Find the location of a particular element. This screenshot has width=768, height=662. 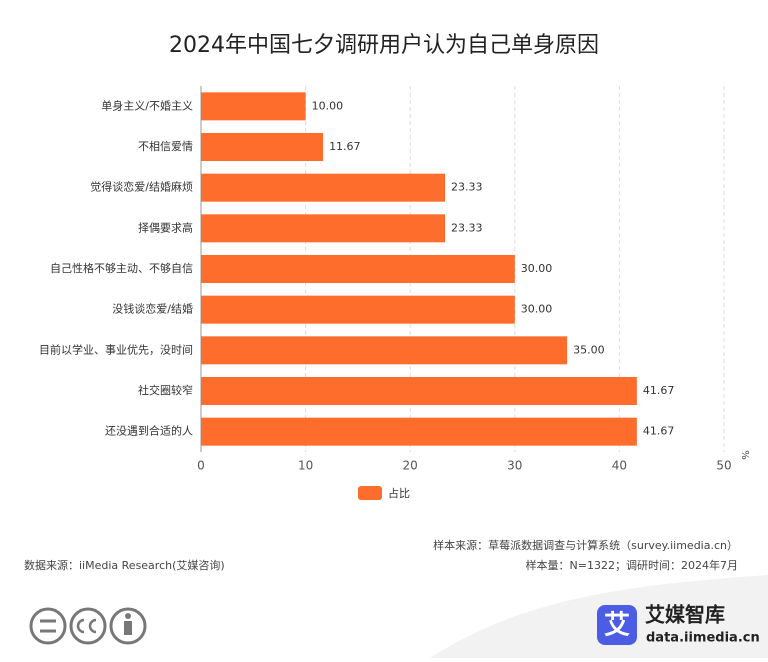

logo-icon-bg is located at coordinates (617, 625).